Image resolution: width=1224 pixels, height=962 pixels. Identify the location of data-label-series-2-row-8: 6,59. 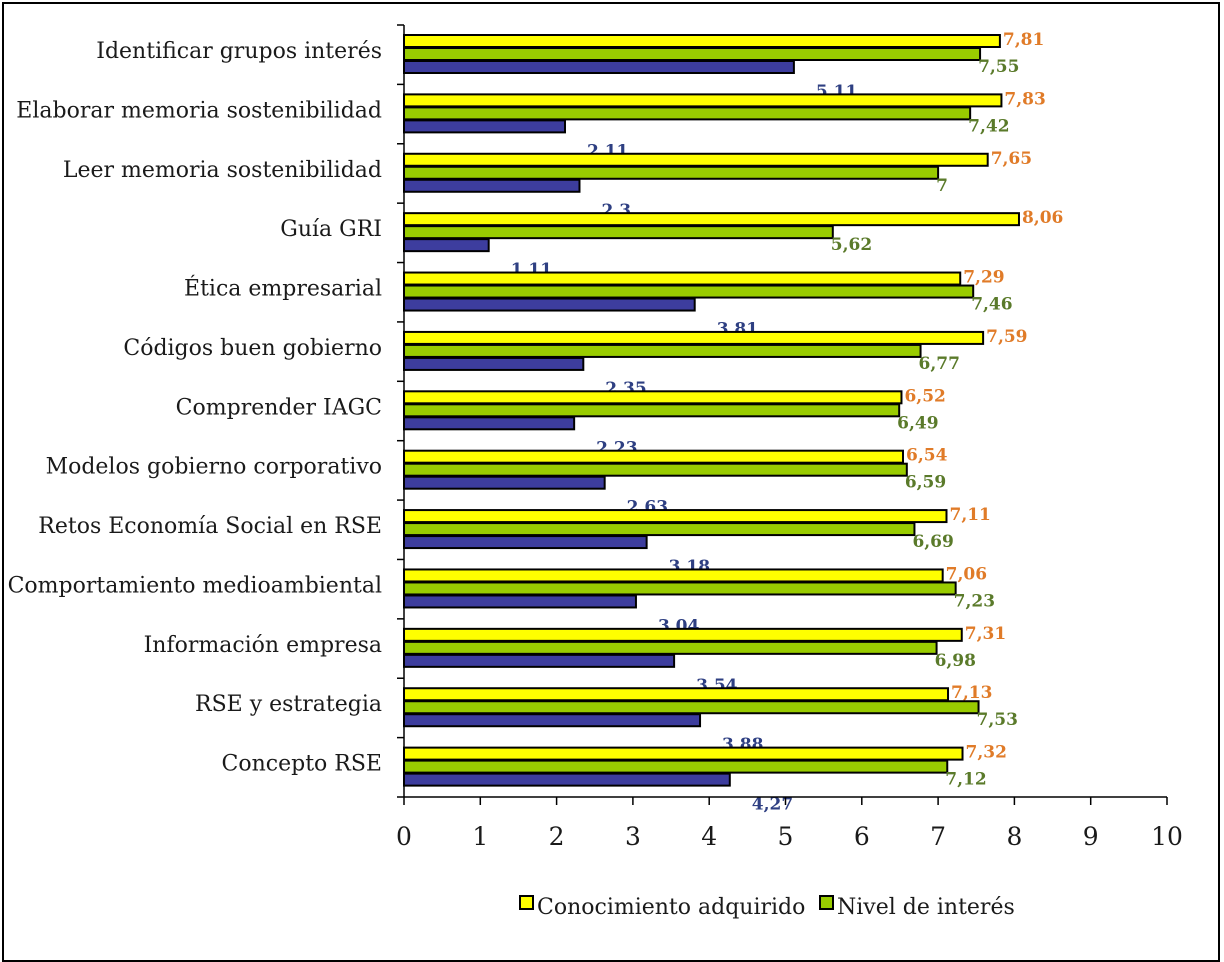
(925, 483).